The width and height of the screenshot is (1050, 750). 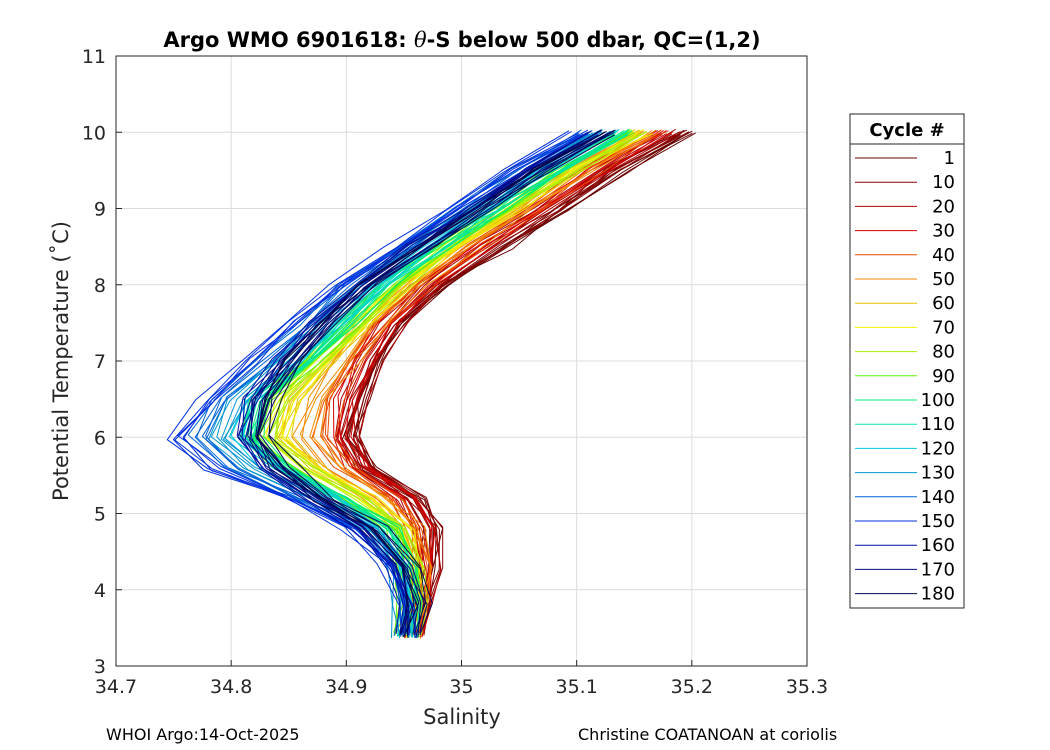 I want to click on y-tick-label: 4, so click(x=100, y=591).